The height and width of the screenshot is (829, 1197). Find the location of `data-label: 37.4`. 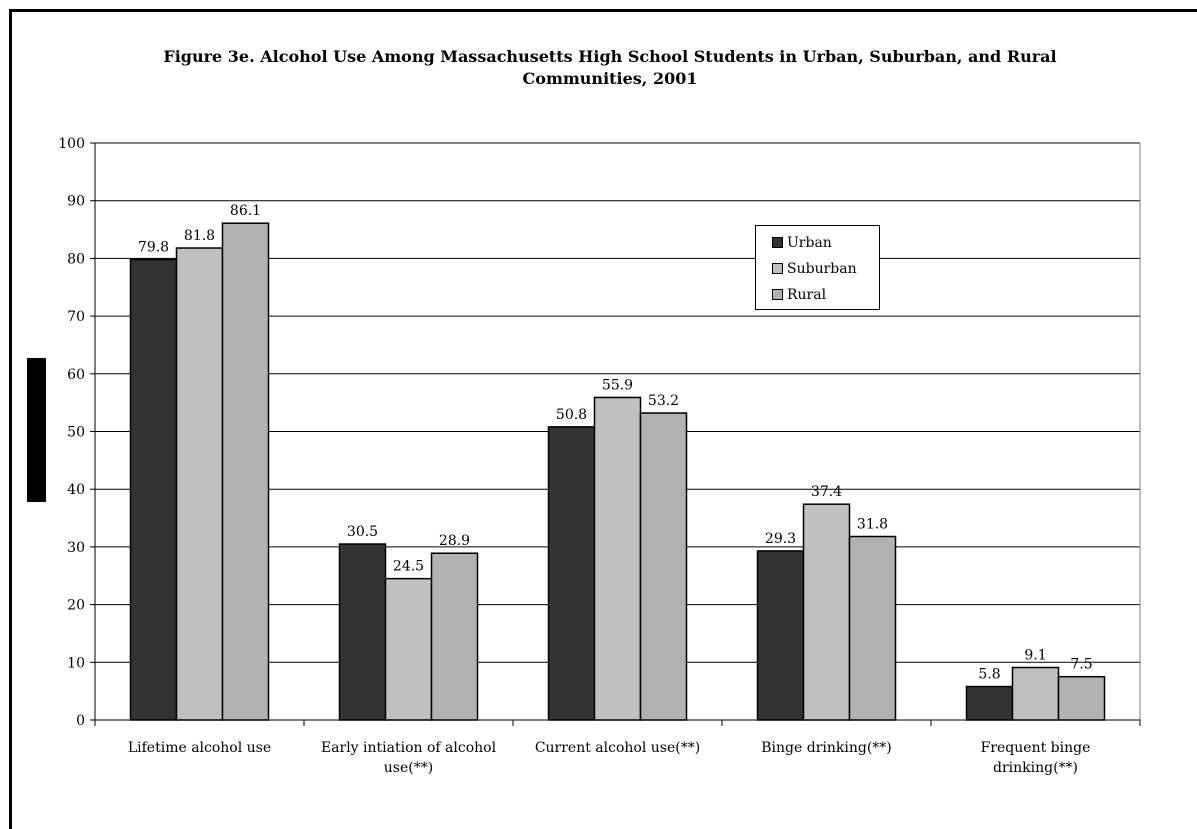

data-label: 37.4 is located at coordinates (826, 492).